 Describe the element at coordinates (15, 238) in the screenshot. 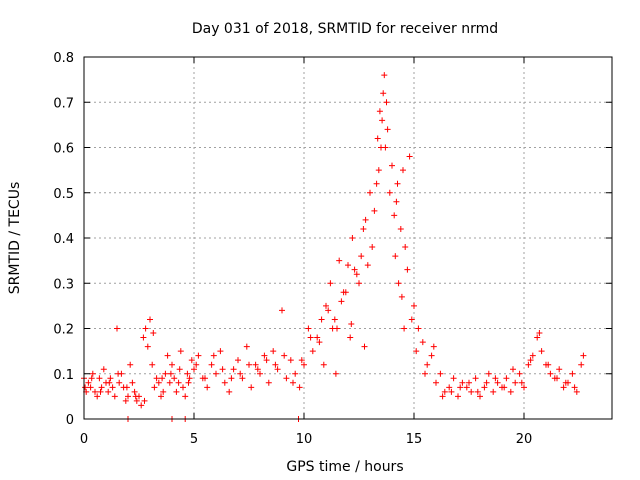

I see `y-axis-title: SRMTID / TECUs` at that location.